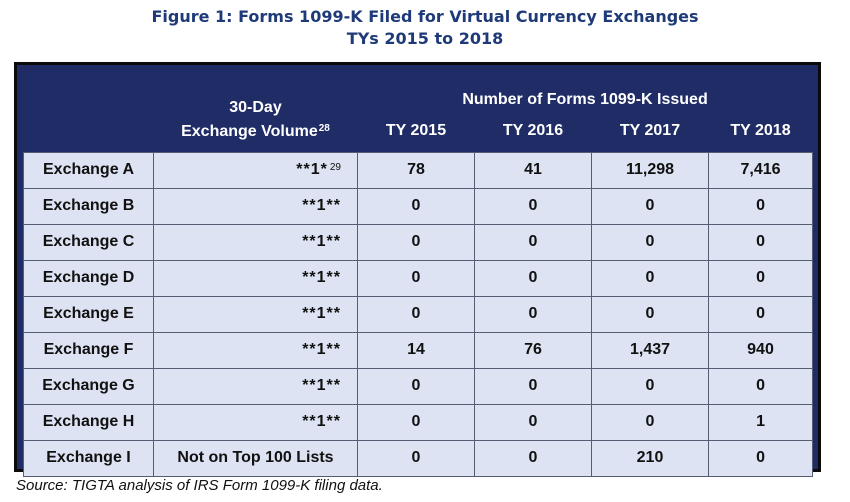  Describe the element at coordinates (760, 350) in the screenshot. I see `value-cell: 940` at that location.